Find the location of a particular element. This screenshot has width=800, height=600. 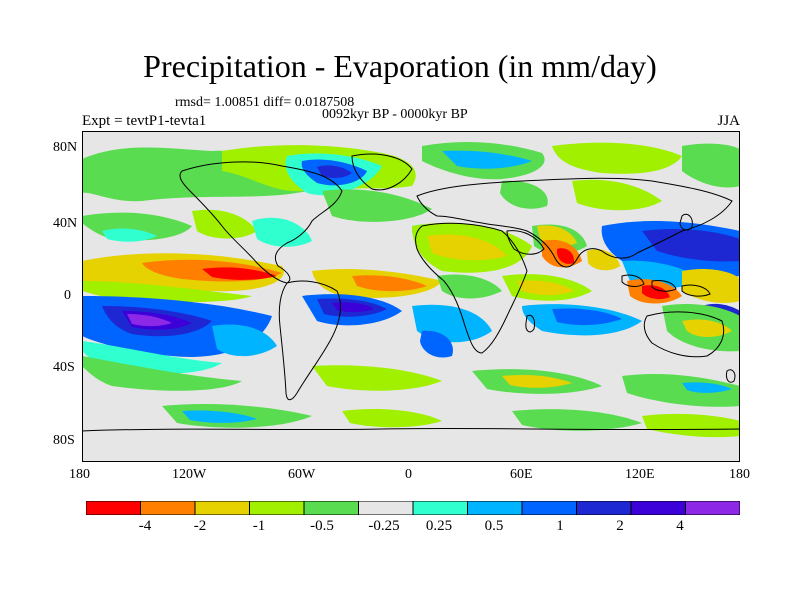

madagascar-outline is located at coordinates (530, 323).